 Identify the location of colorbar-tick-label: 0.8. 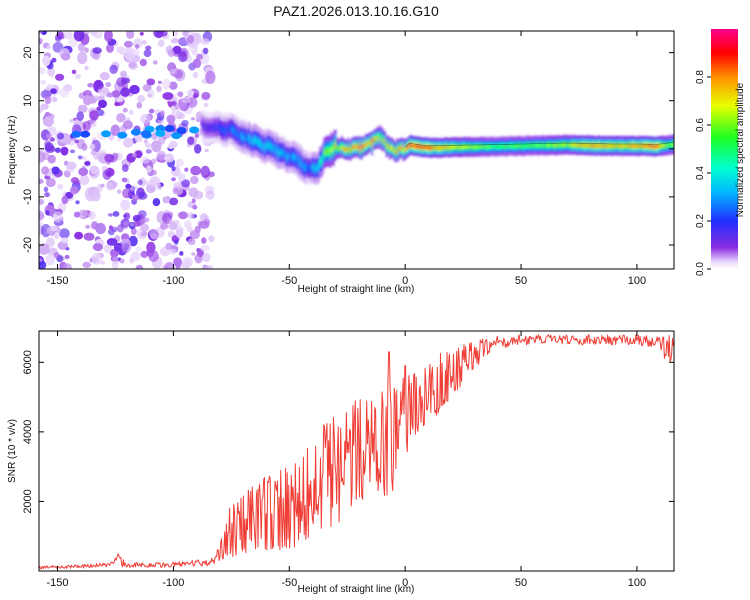
(700, 77).